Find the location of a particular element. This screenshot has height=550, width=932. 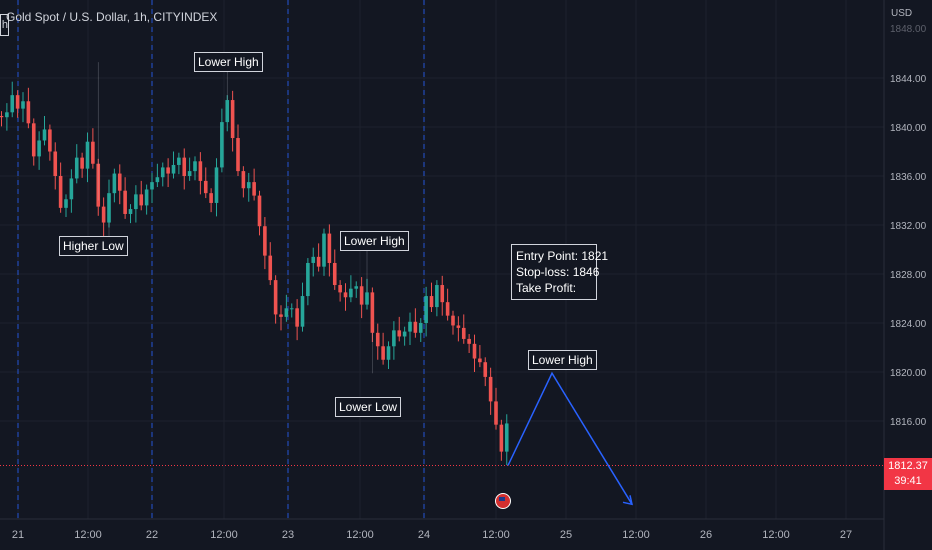

y-tick-label: 1820.00 is located at coordinates (908, 373).